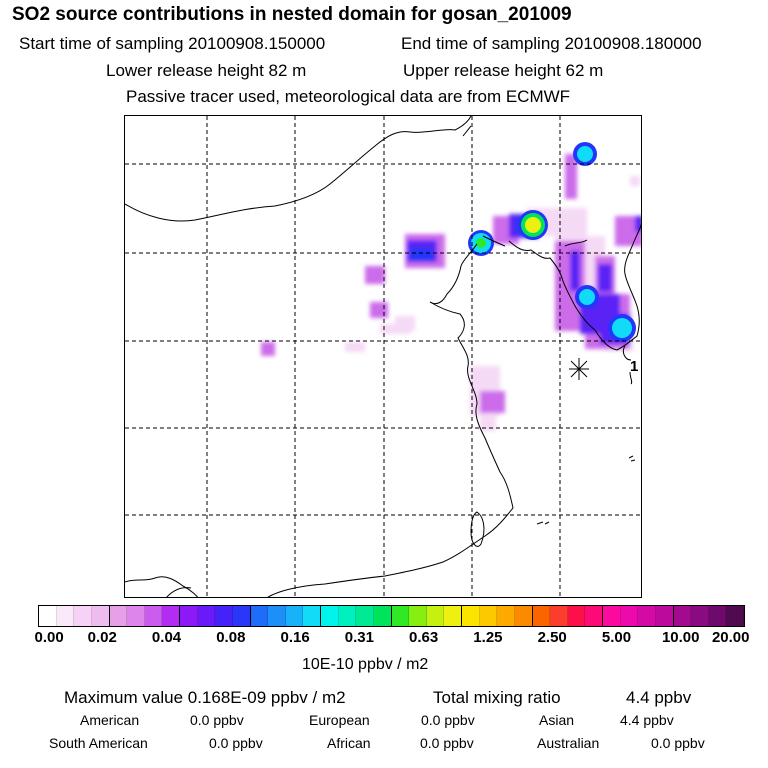 Image resolution: width=768 pixels, height=768 pixels. Describe the element at coordinates (98, 743) in the screenshot. I see `region-south-american-name: South American` at that location.